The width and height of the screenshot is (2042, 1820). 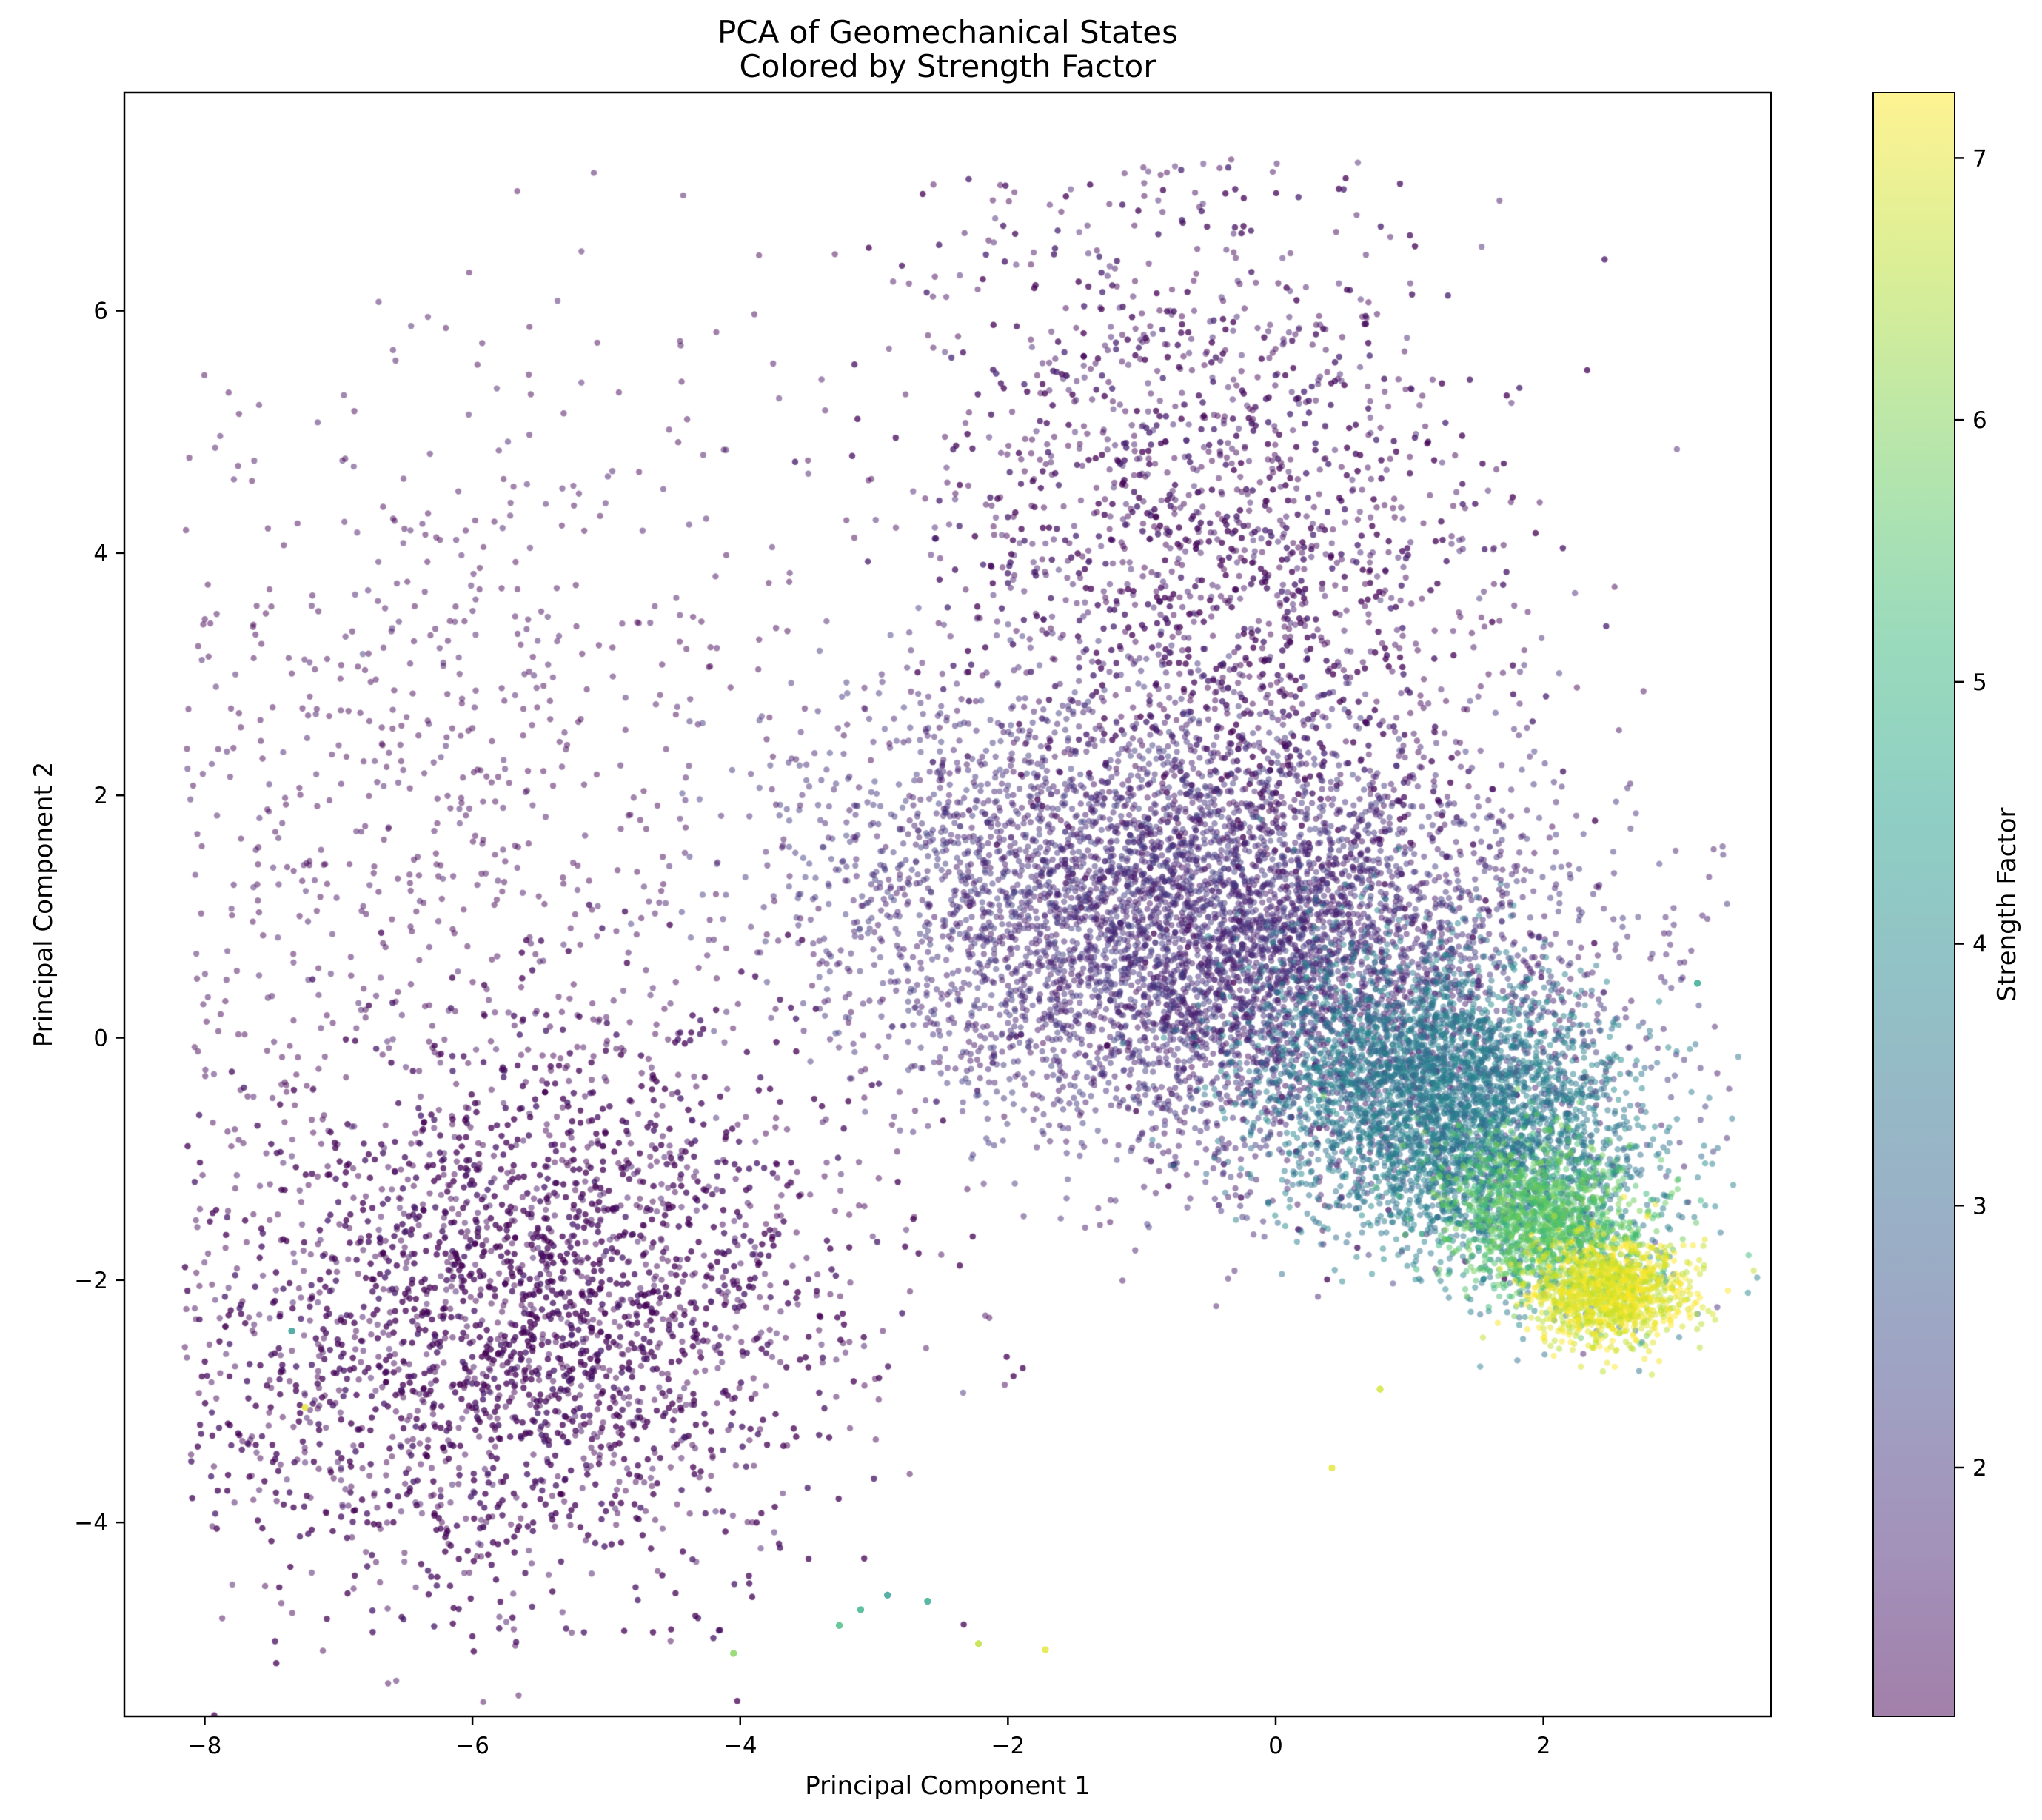 What do you see at coordinates (472, 1746) in the screenshot?
I see `x-tick-label: −6` at bounding box center [472, 1746].